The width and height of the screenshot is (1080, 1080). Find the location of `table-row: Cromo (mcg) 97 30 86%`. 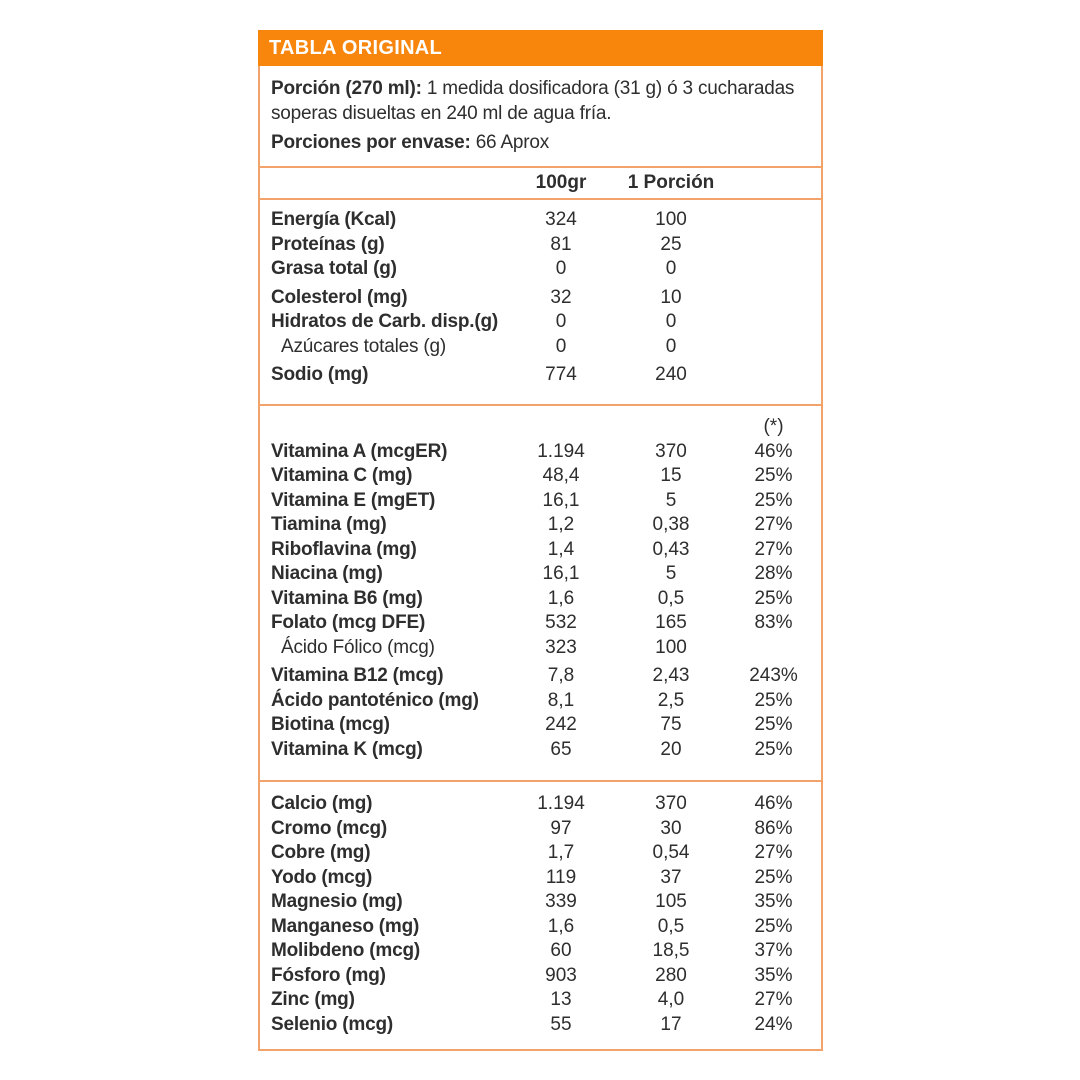

table-row: Cromo (mcg) 97 30 86% is located at coordinates (540, 829).